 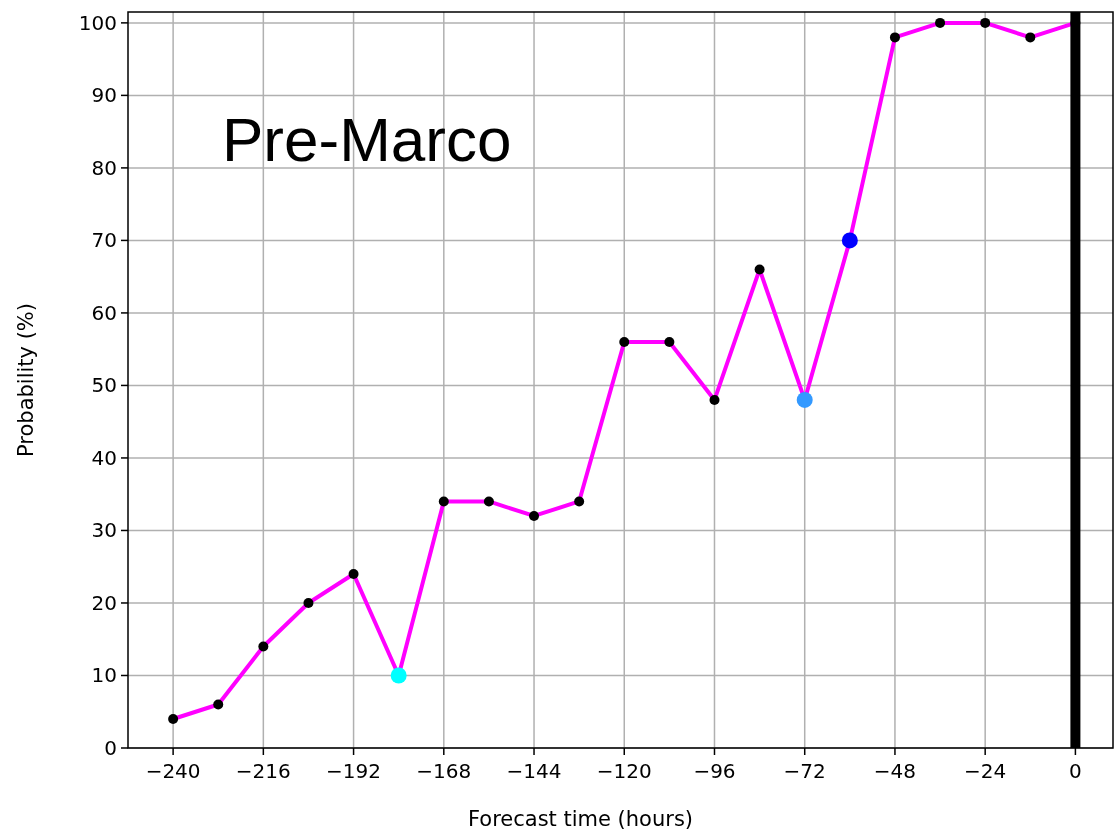 I want to click on x-tick-label: −144, so click(x=534, y=771).